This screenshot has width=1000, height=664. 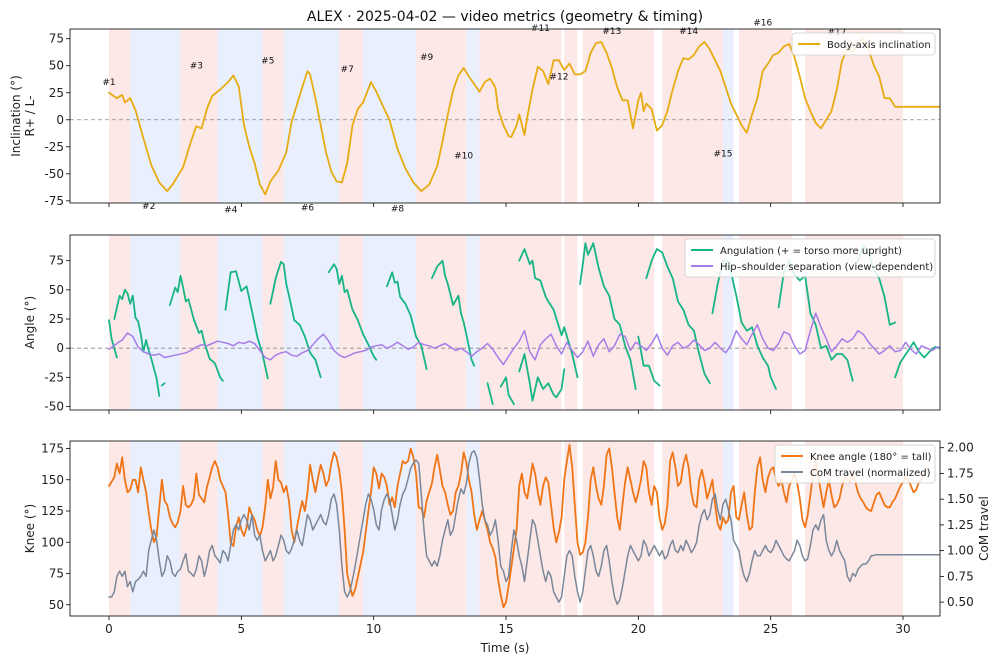 What do you see at coordinates (56, 261) in the screenshot?
I see `y-tick-label: 75` at bounding box center [56, 261].